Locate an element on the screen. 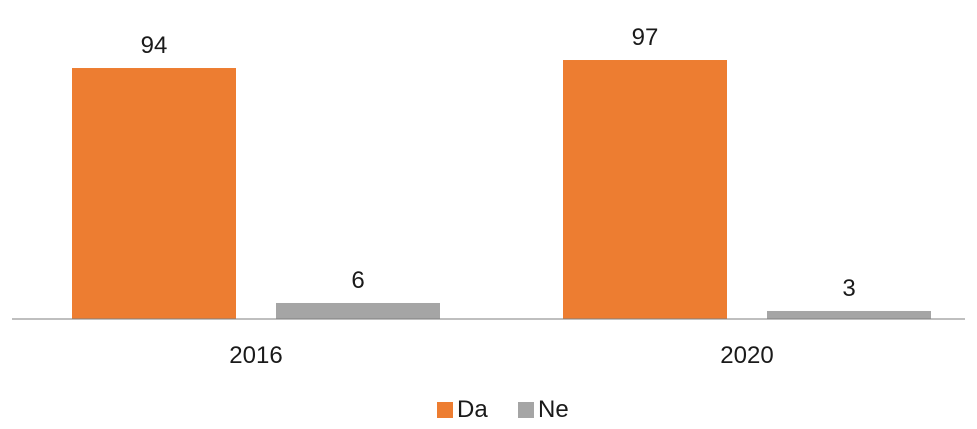 This screenshot has height=429, width=977. data-label-2020-da: 97 is located at coordinates (645, 37).